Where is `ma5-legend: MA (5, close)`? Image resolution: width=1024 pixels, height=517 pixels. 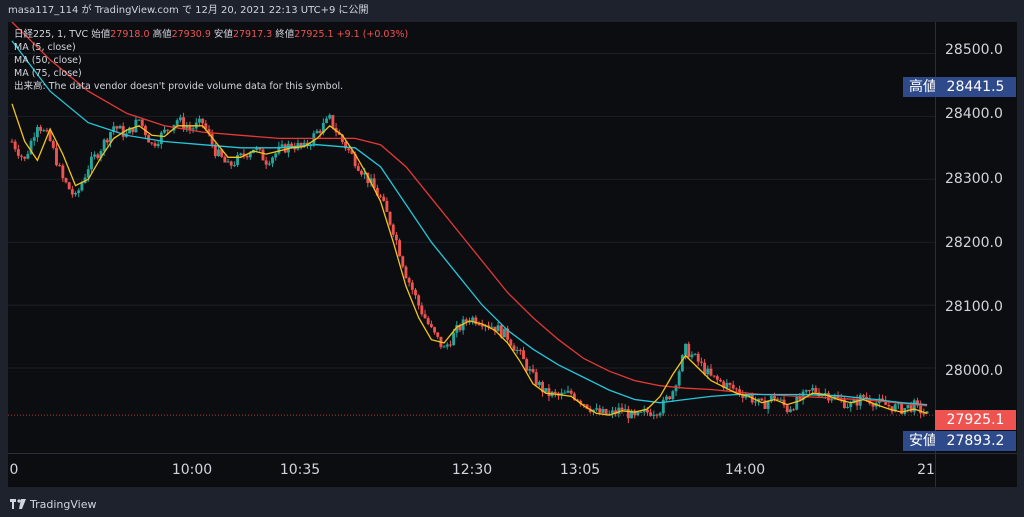
ma5-legend: MA (5, close) is located at coordinates (45, 47).